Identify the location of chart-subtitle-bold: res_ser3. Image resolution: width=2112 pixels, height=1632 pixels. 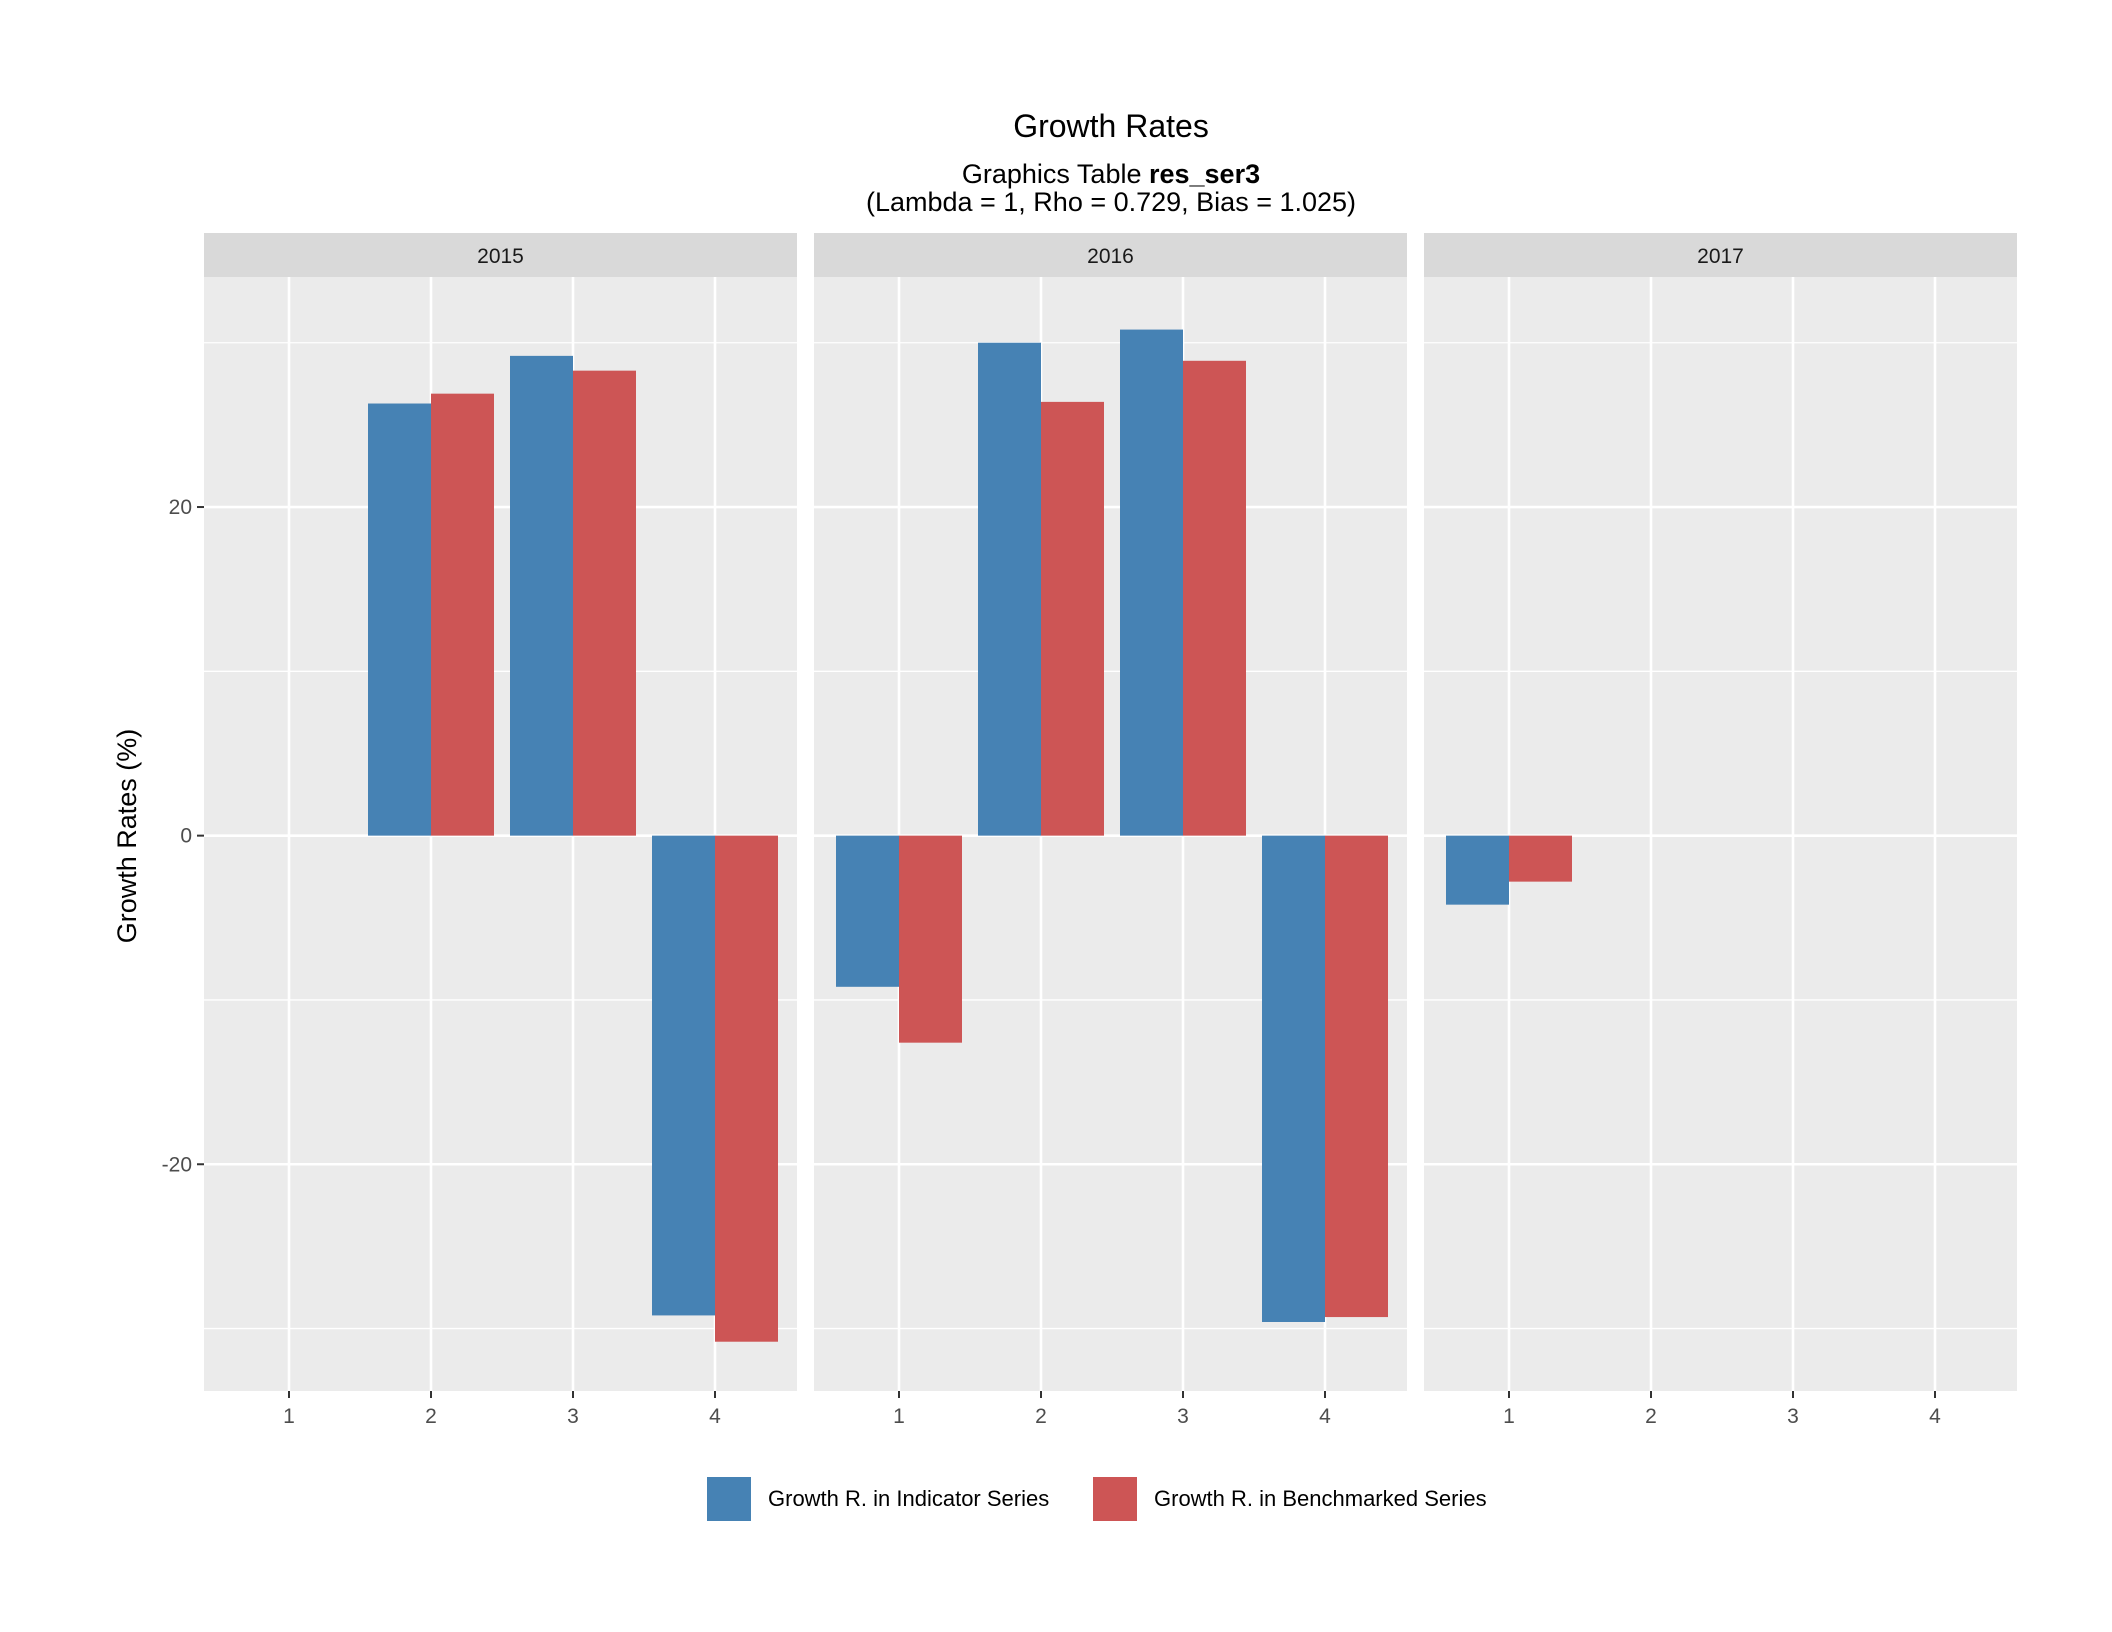
(1204, 174).